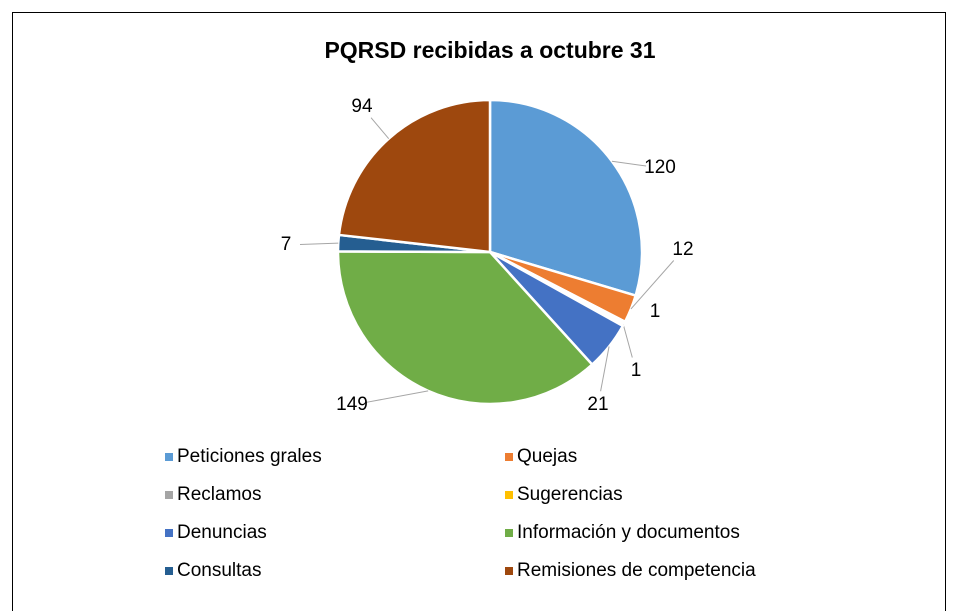 The image size is (957, 611). What do you see at coordinates (352, 404) in the screenshot?
I see `data-label: 149` at bounding box center [352, 404].